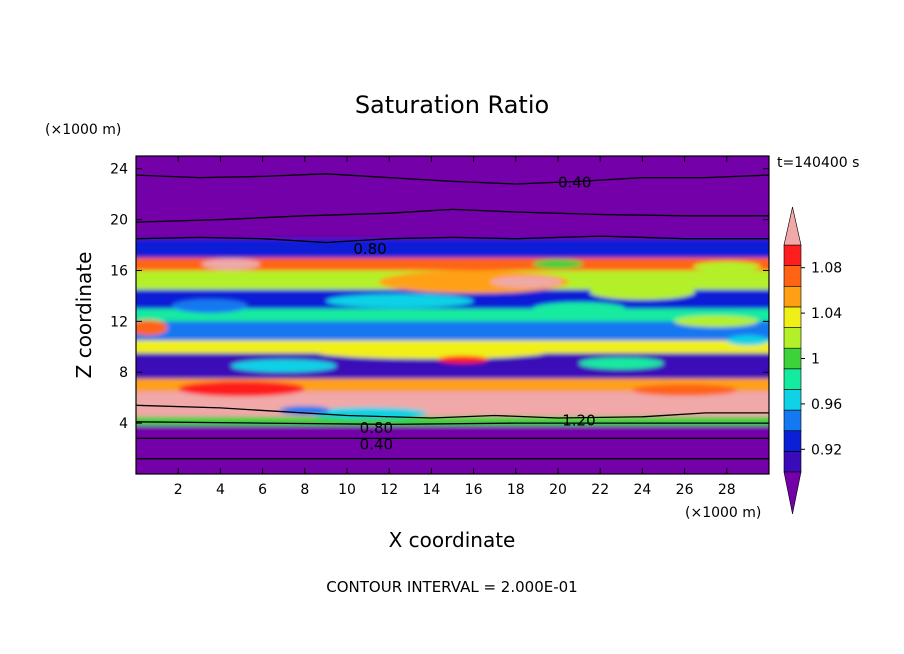  I want to click on x-tick-label: 20, so click(558, 490).